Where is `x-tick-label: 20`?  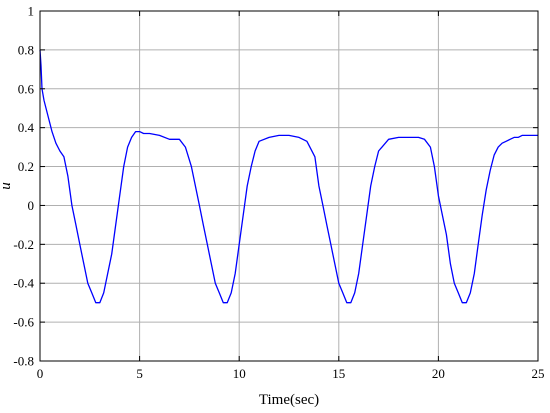 x-tick-label: 20 is located at coordinates (438, 373).